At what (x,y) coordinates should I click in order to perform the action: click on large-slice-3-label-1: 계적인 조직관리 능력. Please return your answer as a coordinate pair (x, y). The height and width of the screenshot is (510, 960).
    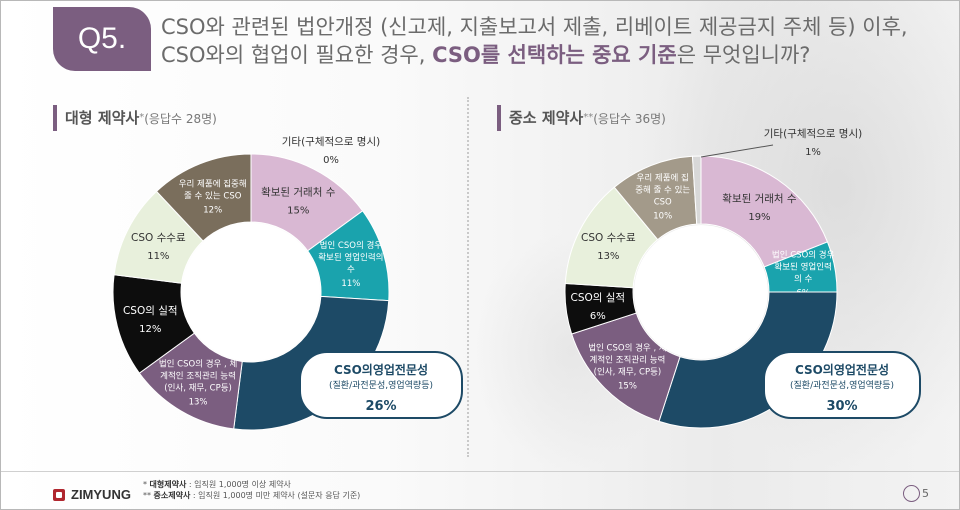
    Looking at the image, I should click on (198, 376).